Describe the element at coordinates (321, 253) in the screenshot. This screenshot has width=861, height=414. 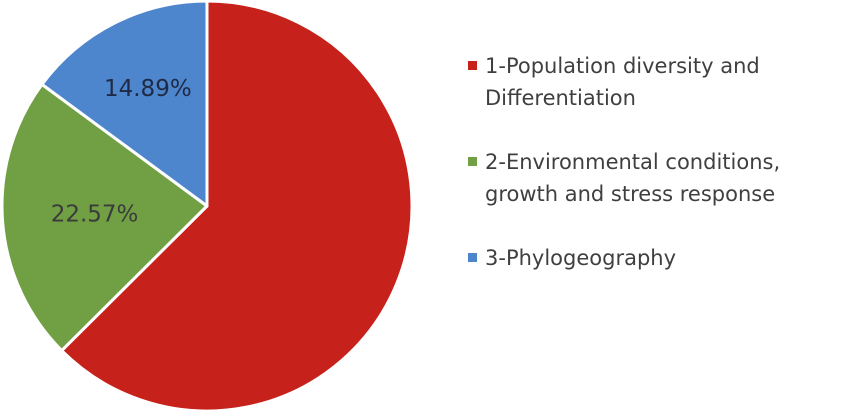
I see `data-label-population-diversity: 62.54%` at that location.